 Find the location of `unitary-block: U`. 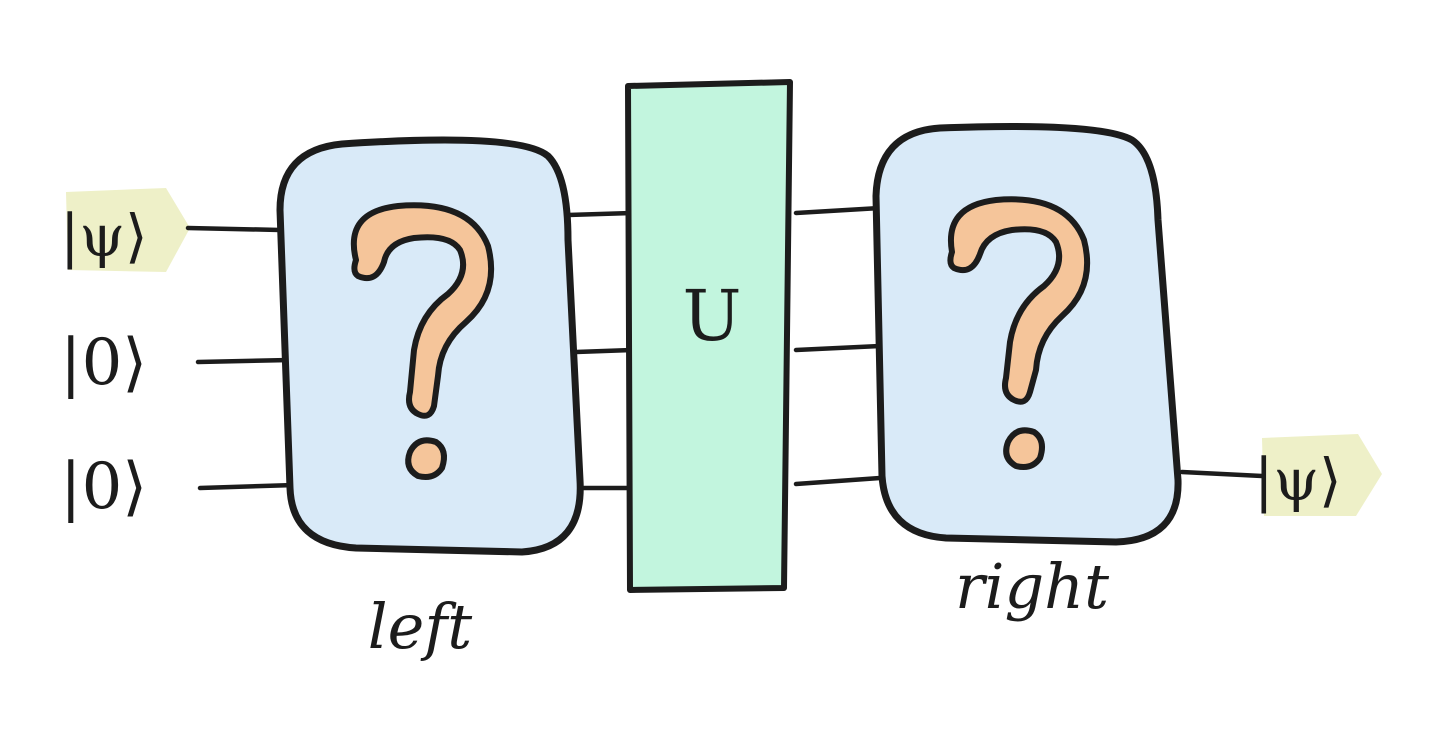

unitary-block: U is located at coordinates (709, 336).